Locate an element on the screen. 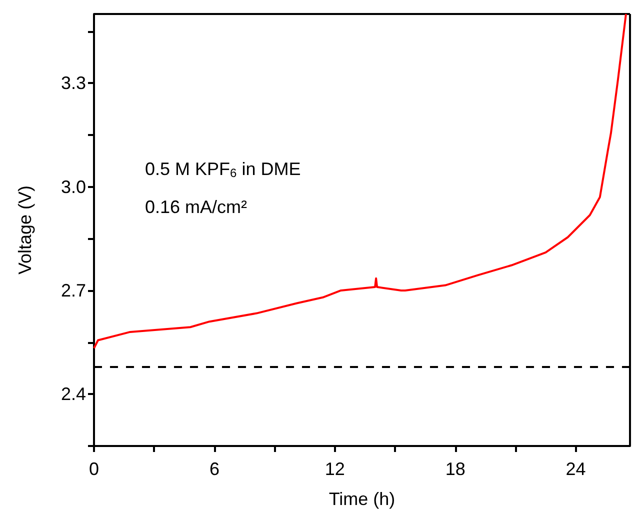  x-tick-label: 12 is located at coordinates (334, 469).